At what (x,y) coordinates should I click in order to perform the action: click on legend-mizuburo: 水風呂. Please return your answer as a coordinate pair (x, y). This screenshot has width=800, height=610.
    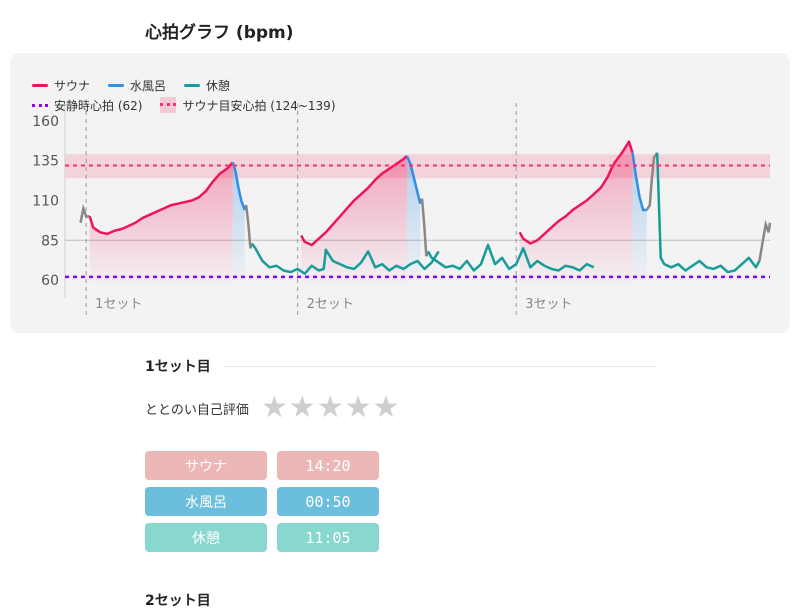
    Looking at the image, I should click on (137, 85).